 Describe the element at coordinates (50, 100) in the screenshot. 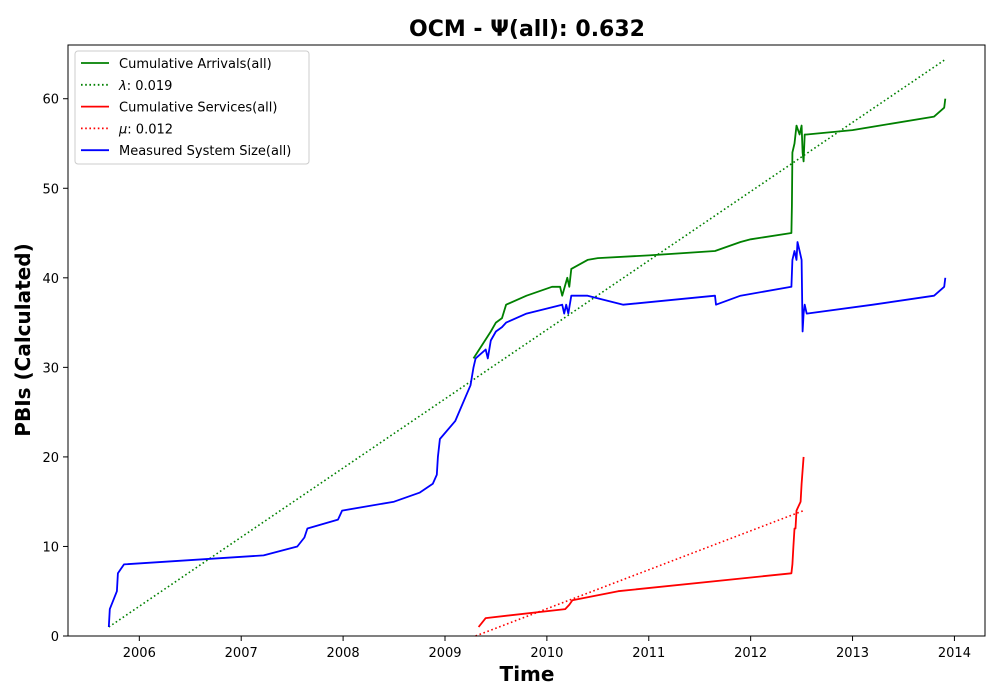

I see `y-tick-label: 60` at that location.